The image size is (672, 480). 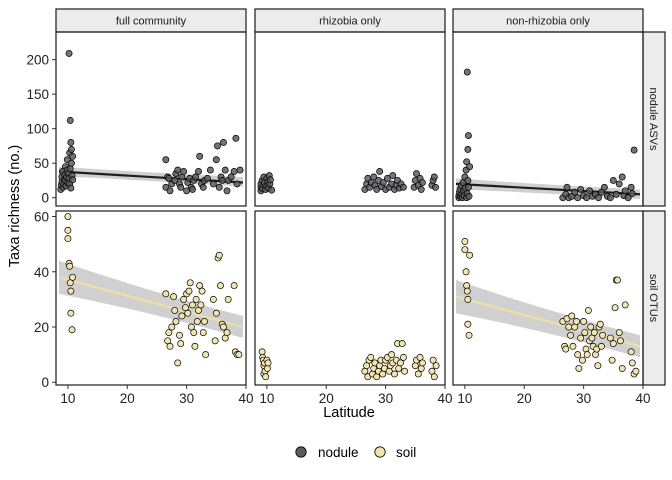 What do you see at coordinates (355, 452) in the screenshot?
I see `legend: nodule soil` at bounding box center [355, 452].